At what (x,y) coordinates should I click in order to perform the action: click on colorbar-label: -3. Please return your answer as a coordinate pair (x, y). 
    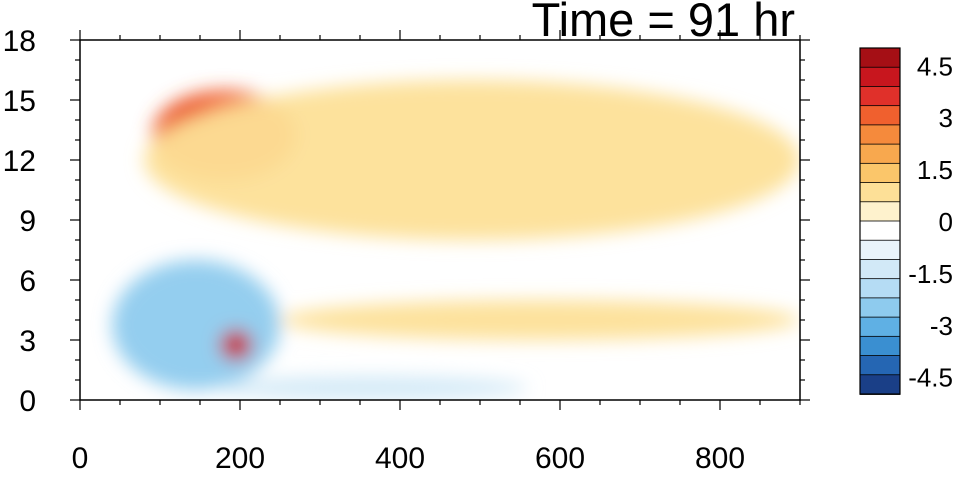
    Looking at the image, I should click on (941, 326).